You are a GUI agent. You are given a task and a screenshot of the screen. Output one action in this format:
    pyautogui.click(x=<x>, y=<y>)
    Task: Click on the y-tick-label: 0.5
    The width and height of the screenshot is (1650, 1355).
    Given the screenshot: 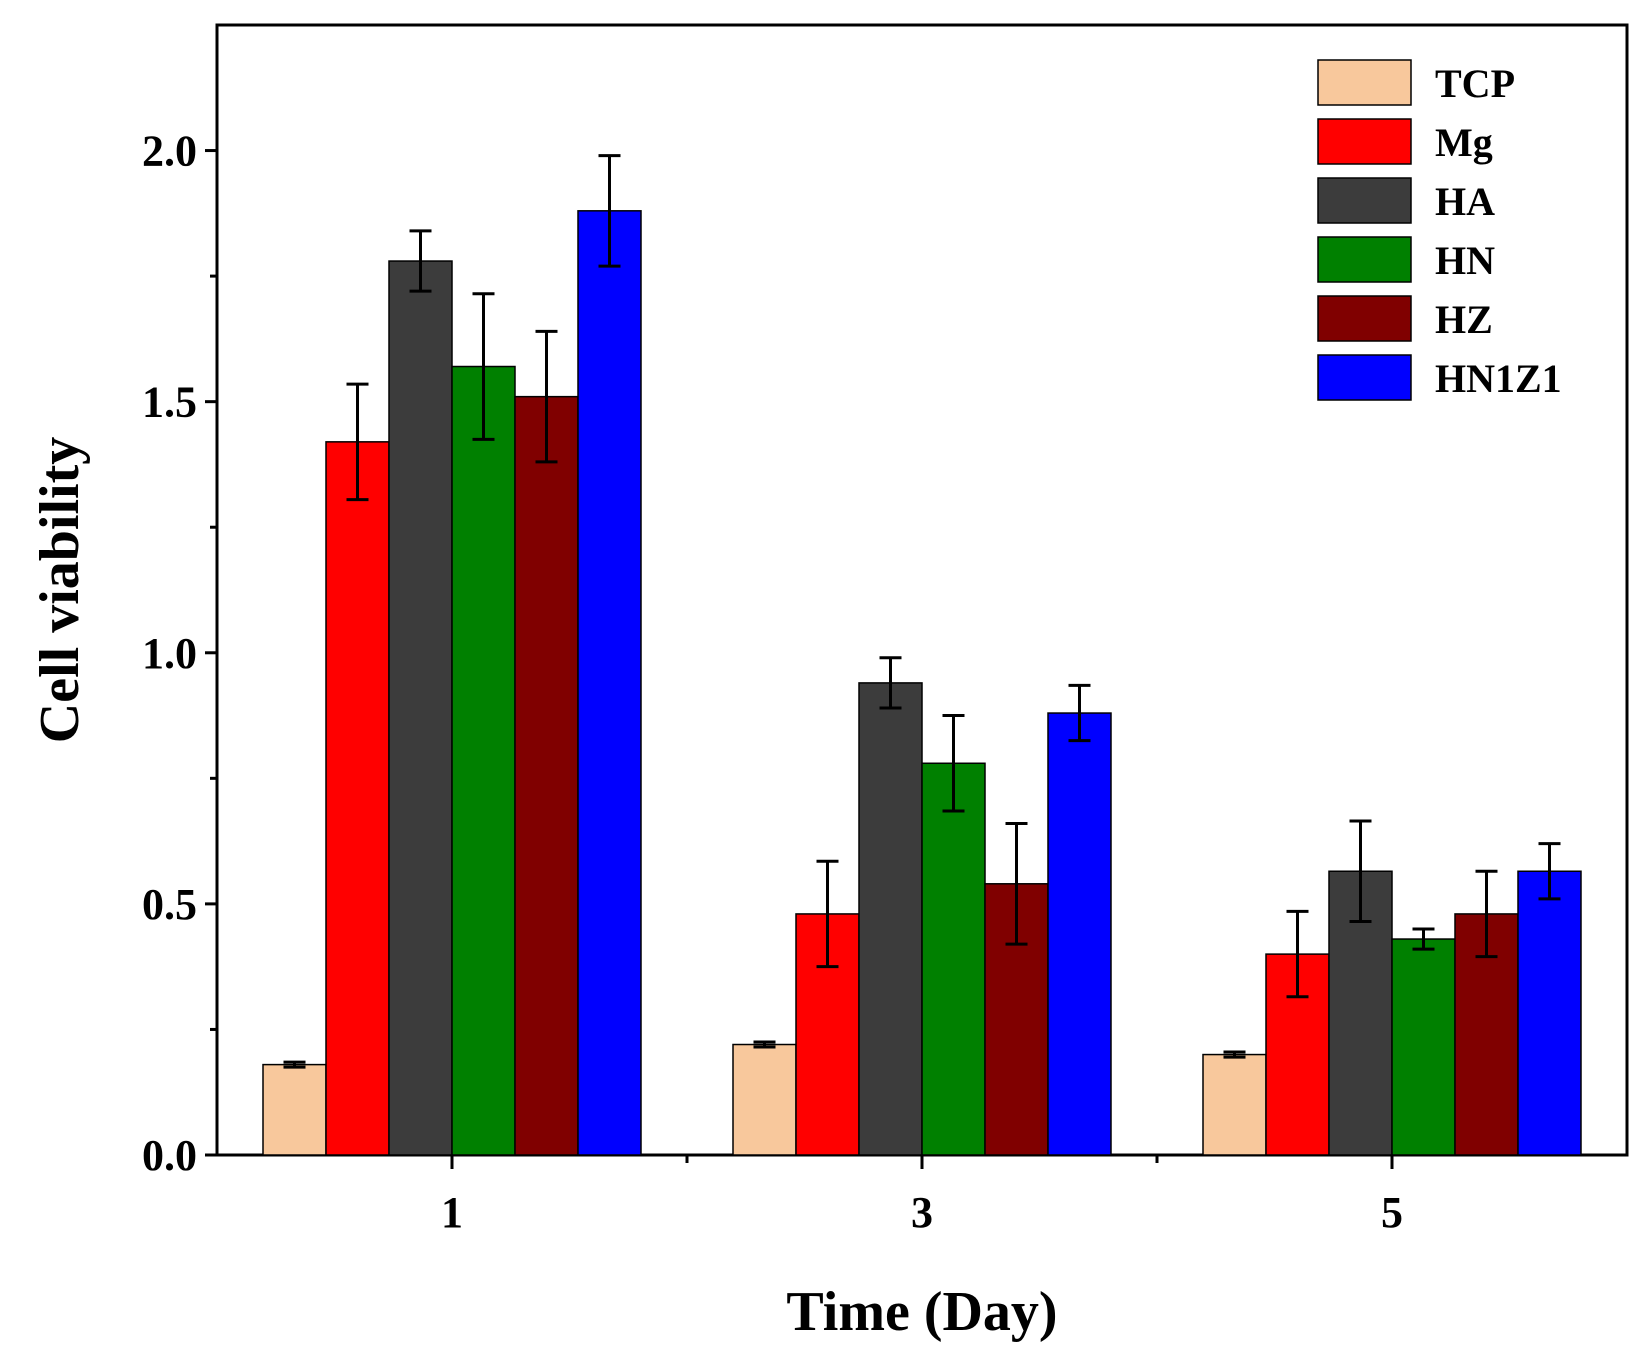 What is the action you would take?
    pyautogui.click(x=169, y=904)
    